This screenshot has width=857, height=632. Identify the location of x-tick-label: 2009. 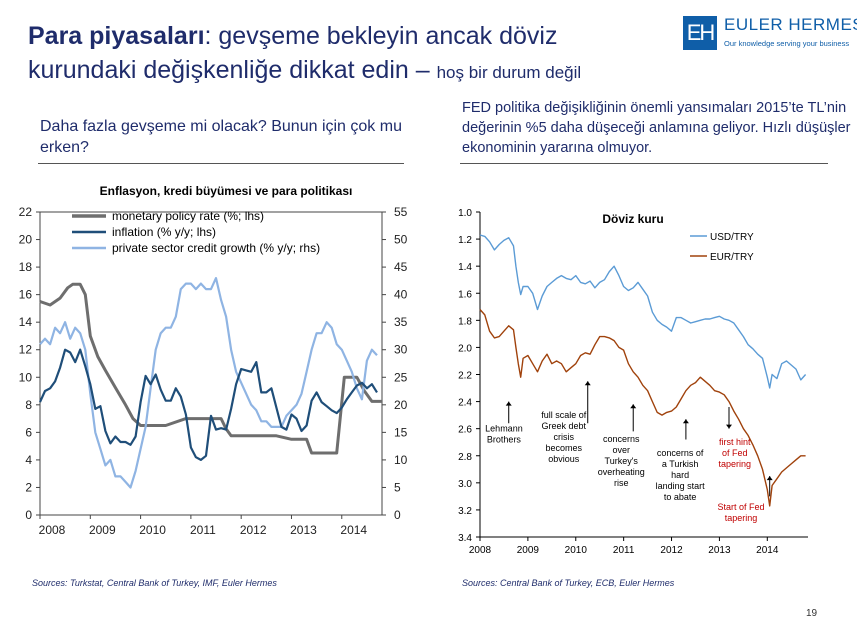
(102, 530).